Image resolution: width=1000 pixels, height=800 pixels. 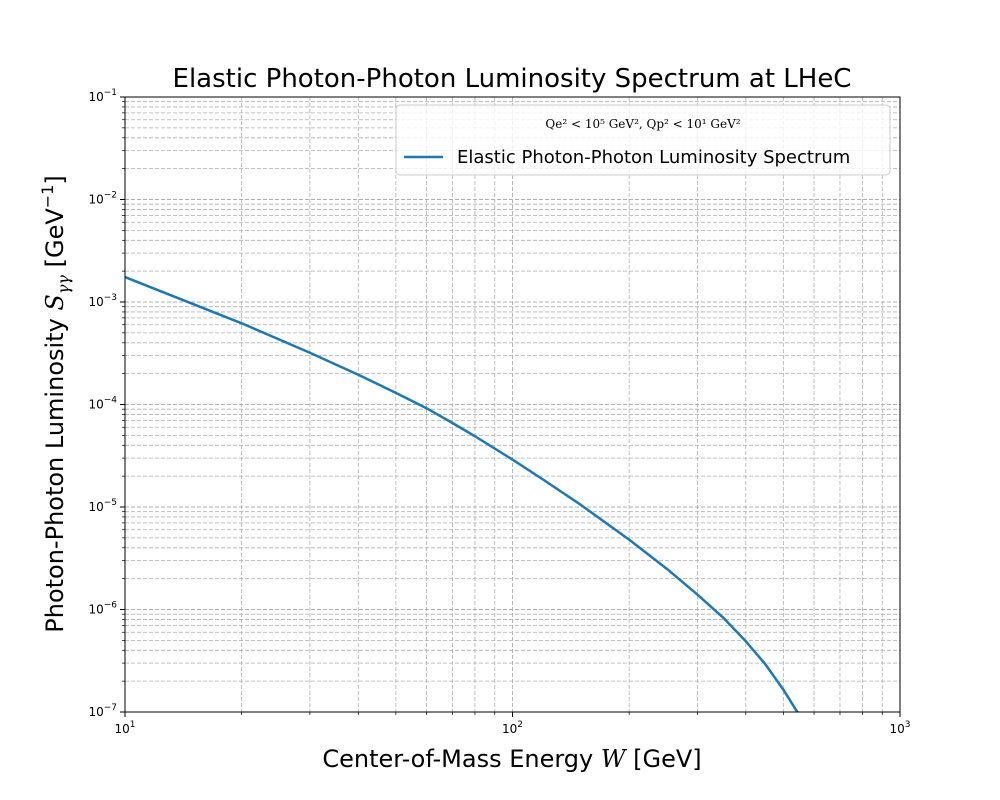 I want to click on y-axis-label-unit-exp: −1, so click(x=47, y=197).